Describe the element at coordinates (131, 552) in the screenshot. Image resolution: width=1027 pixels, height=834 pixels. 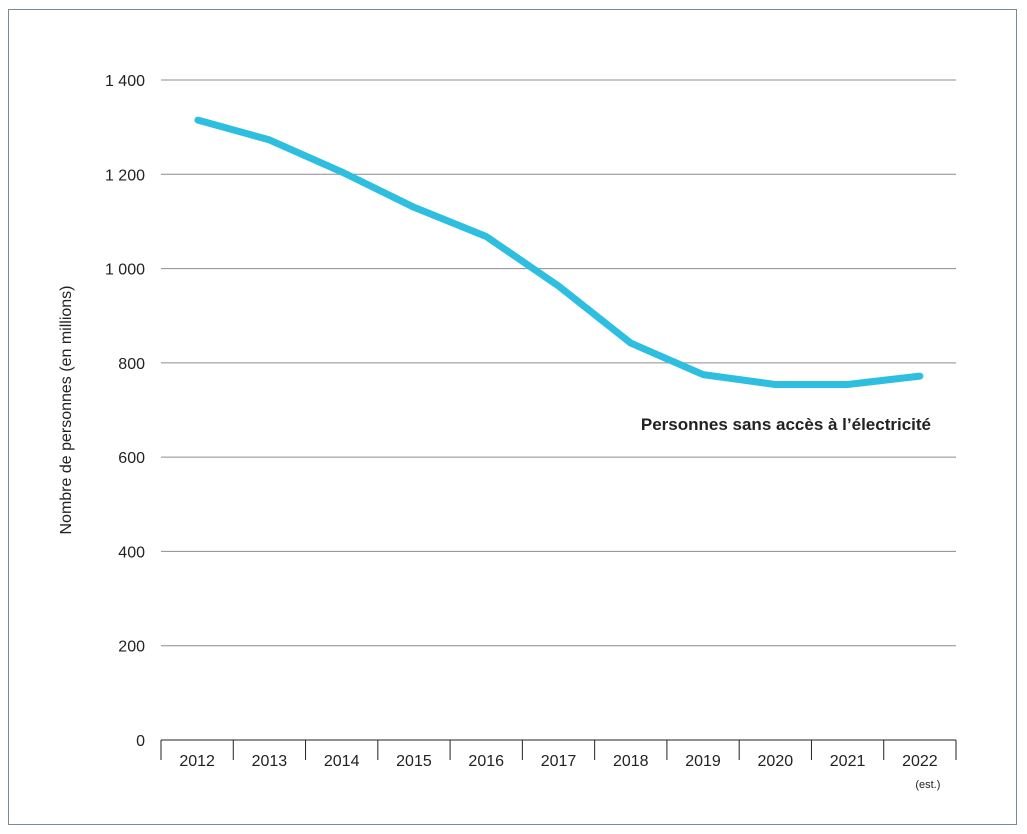
I see `y-tick-label: 400` at that location.